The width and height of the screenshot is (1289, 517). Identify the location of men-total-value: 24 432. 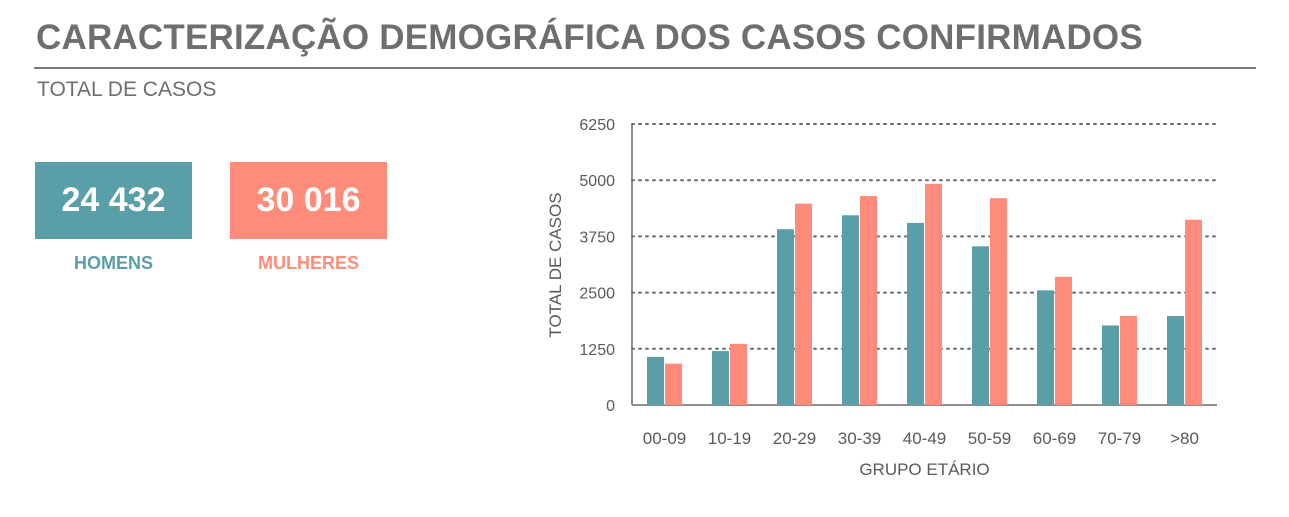
(113, 200).